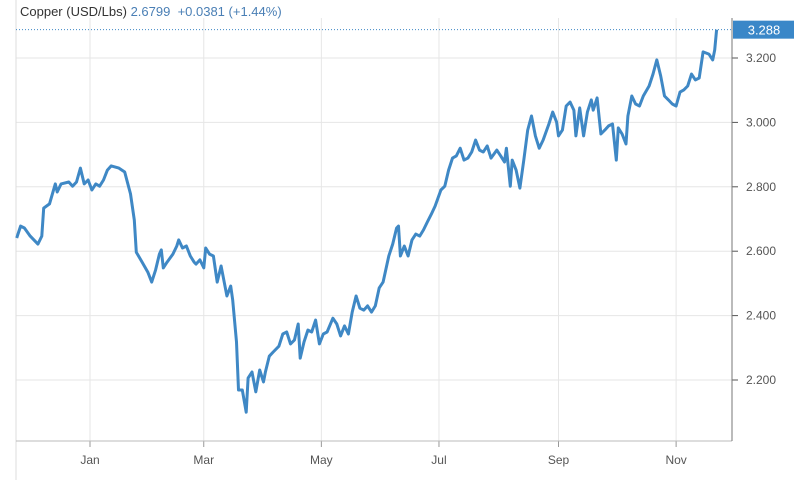  I want to click on chart-title: Copper (USD/Lbs) 2.6799 +0.0381 (+1.44%), so click(151, 11).